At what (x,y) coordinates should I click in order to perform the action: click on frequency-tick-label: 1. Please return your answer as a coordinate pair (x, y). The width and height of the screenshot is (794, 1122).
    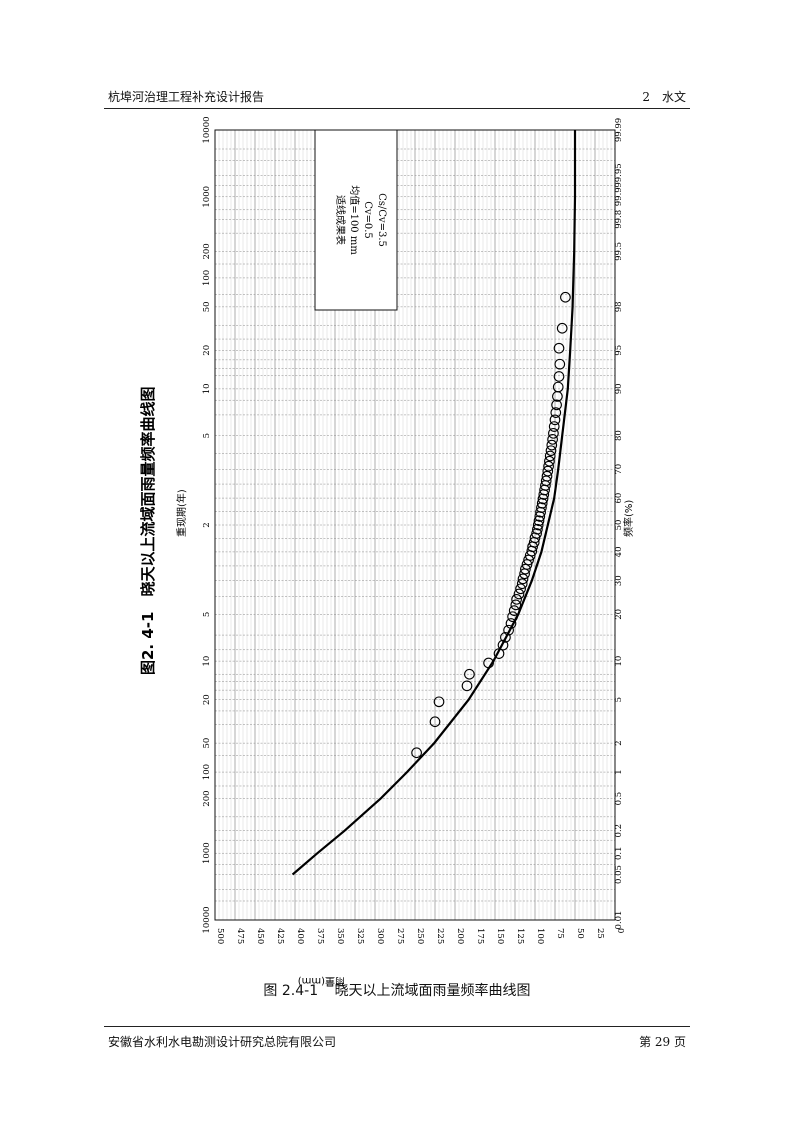
    Looking at the image, I should click on (619, 771).